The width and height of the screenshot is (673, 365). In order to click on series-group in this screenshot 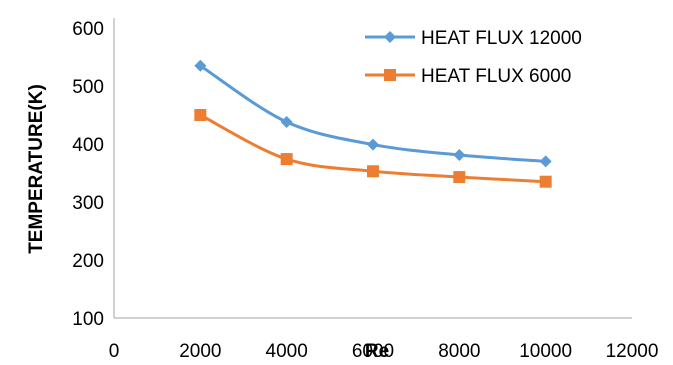, I will do `click(373, 148)`.